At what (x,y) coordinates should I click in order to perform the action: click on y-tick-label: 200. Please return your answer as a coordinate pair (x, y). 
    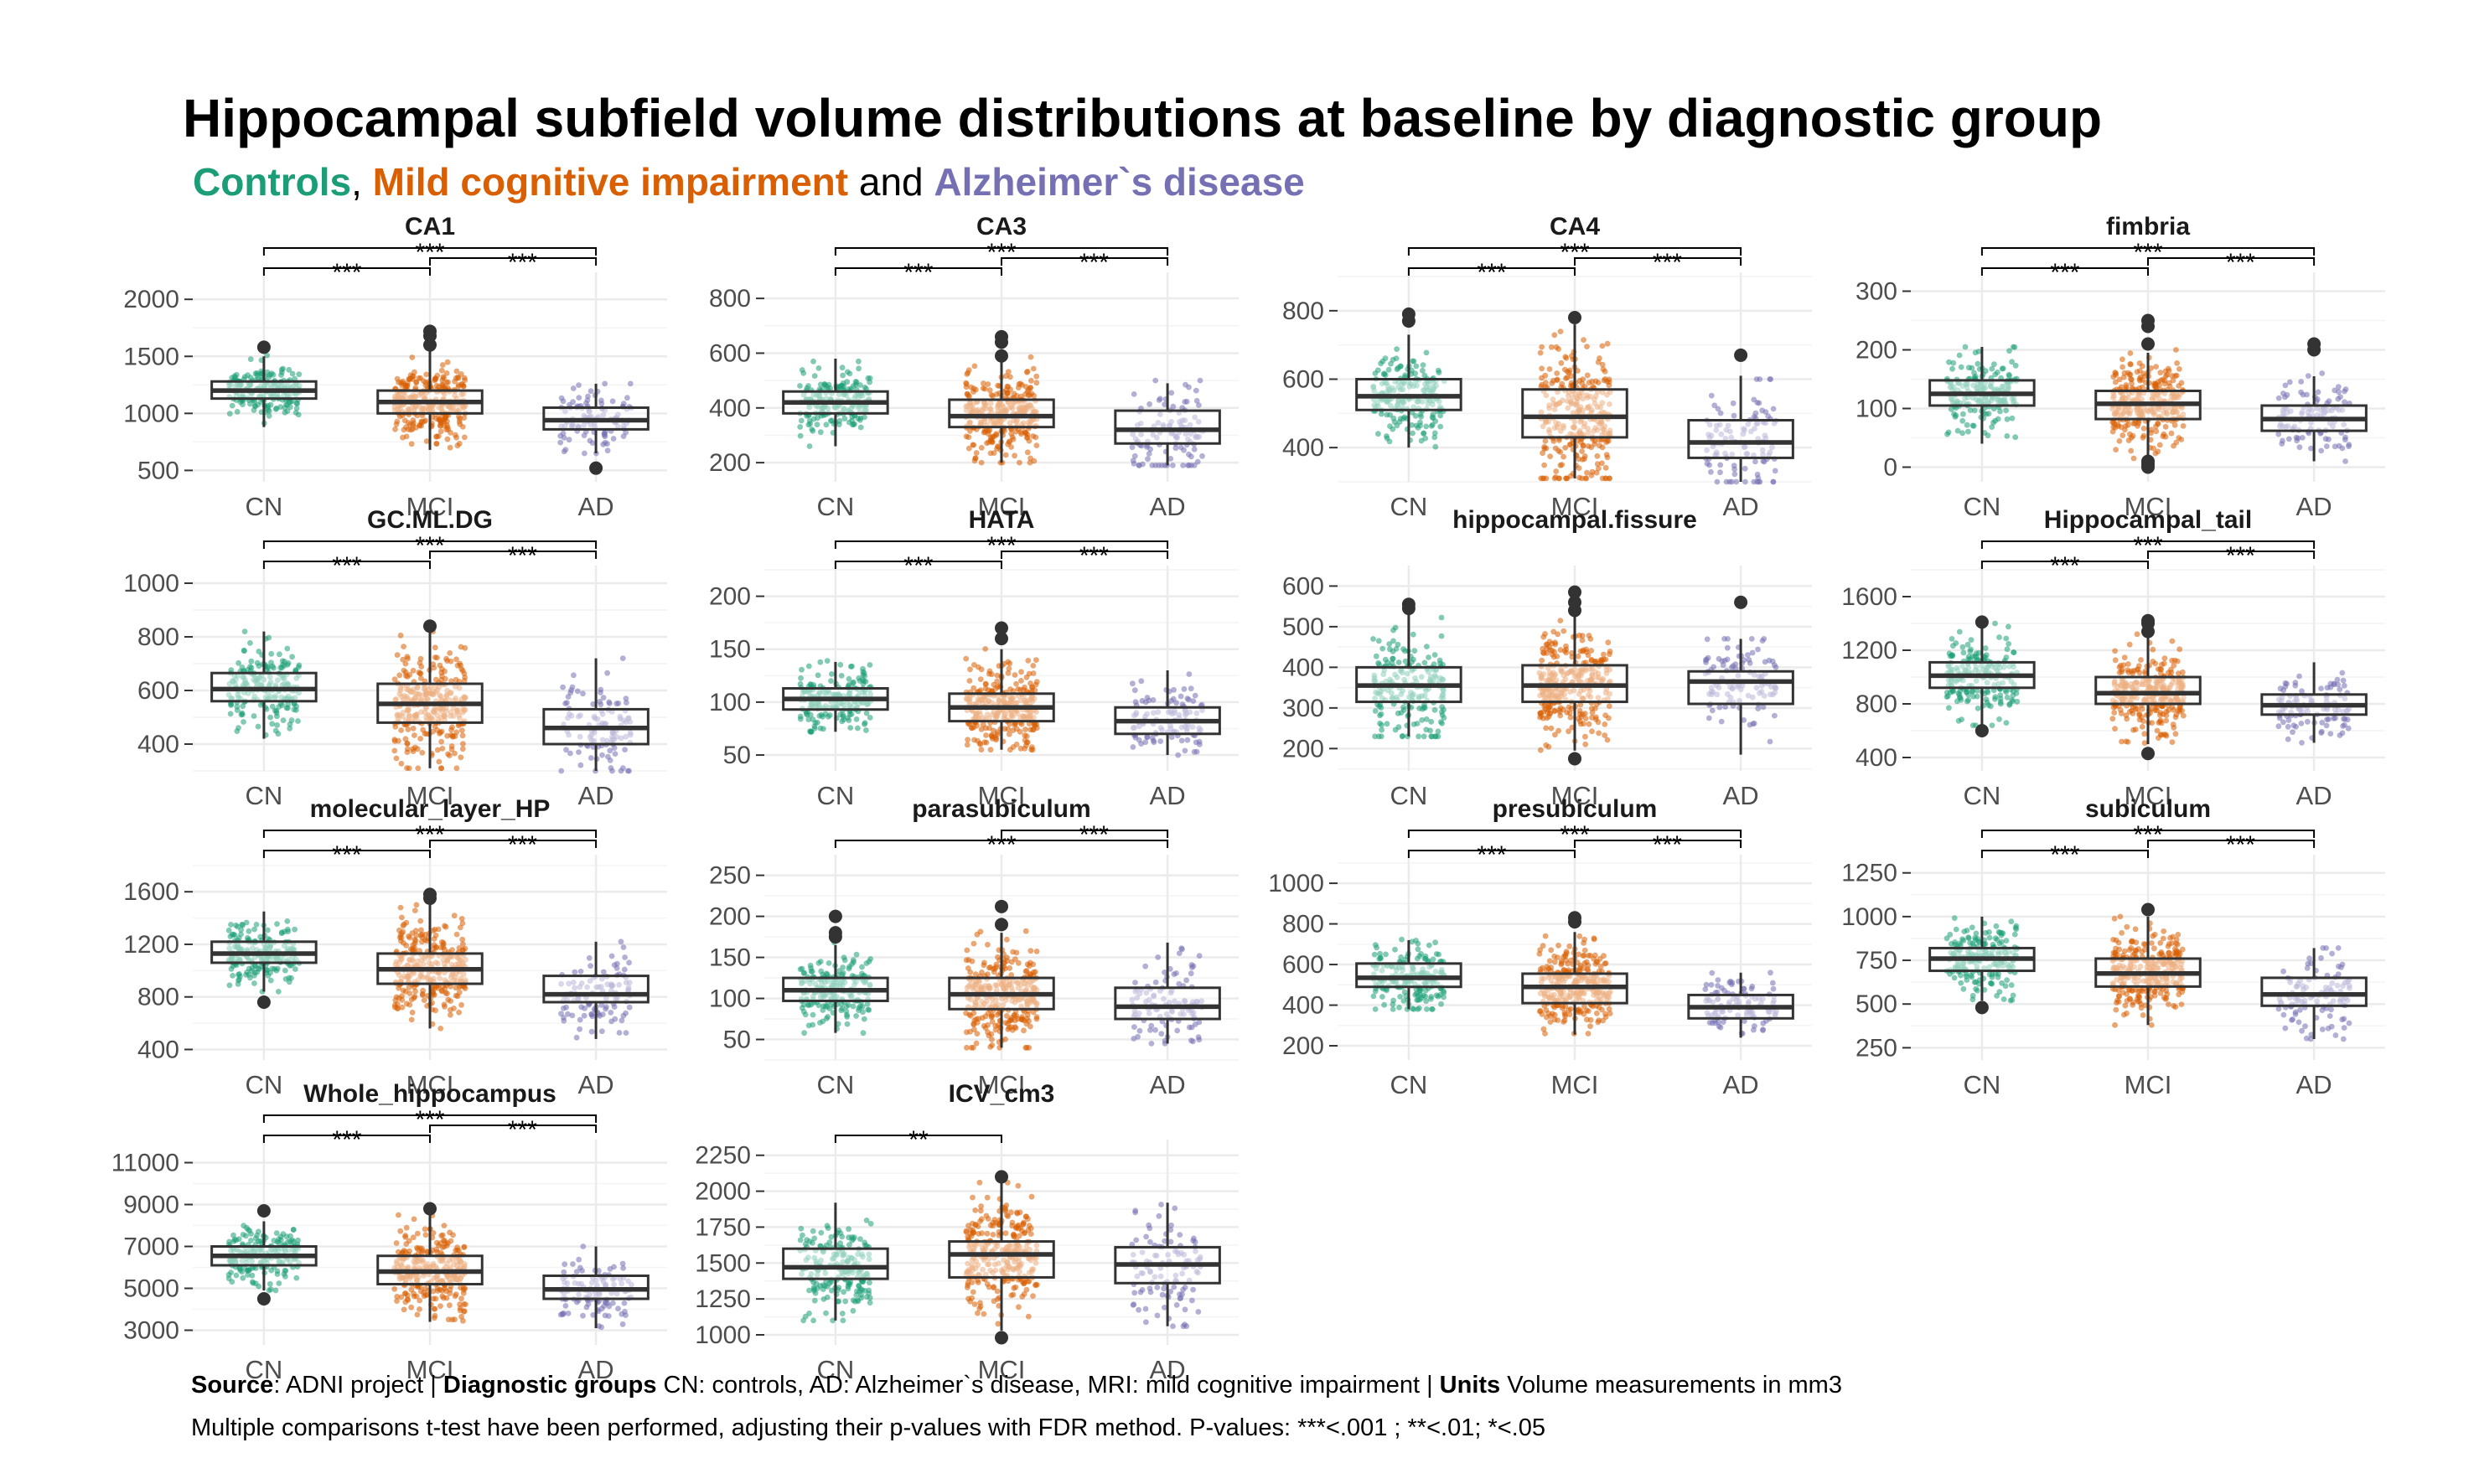
    Looking at the image, I should click on (1876, 351).